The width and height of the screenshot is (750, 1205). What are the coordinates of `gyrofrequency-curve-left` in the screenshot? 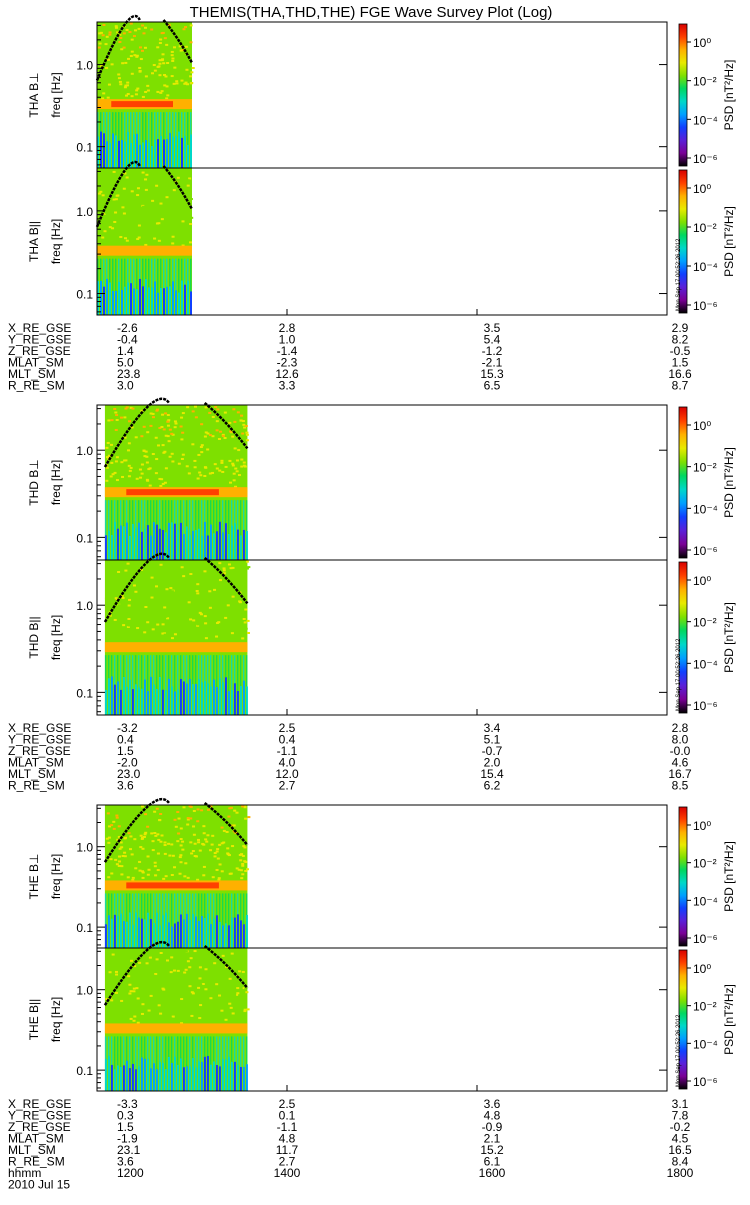 It's located at (137, 973).